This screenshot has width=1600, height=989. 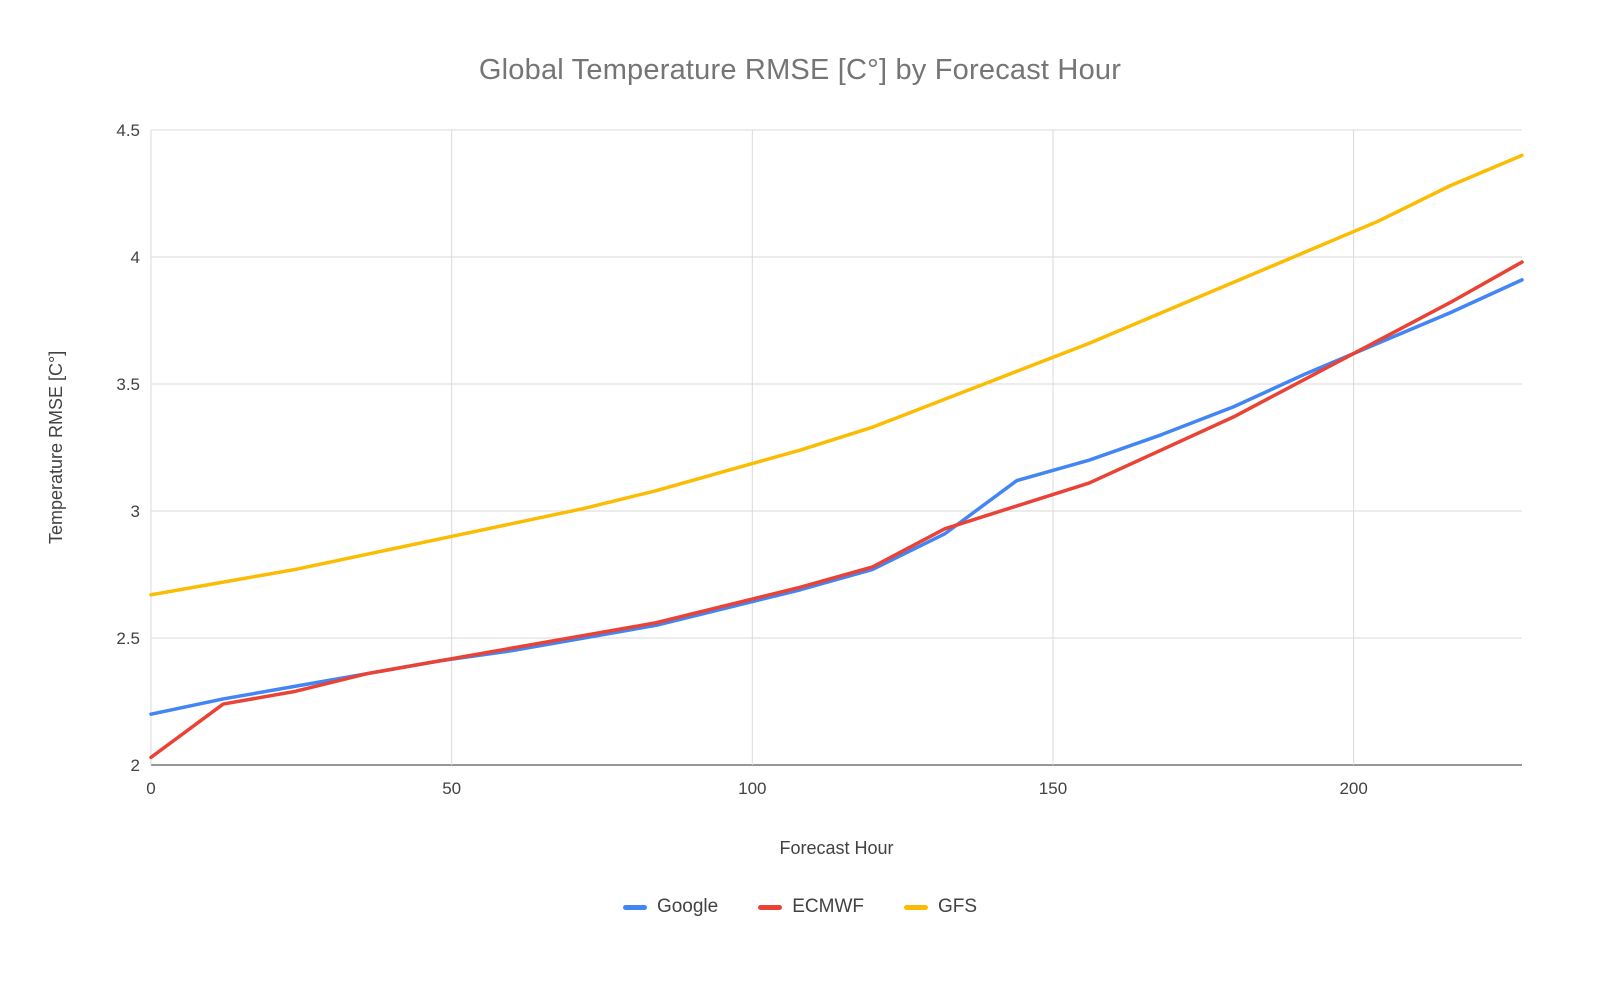 What do you see at coordinates (687, 906) in the screenshot?
I see `legend-label-google: Google` at bounding box center [687, 906].